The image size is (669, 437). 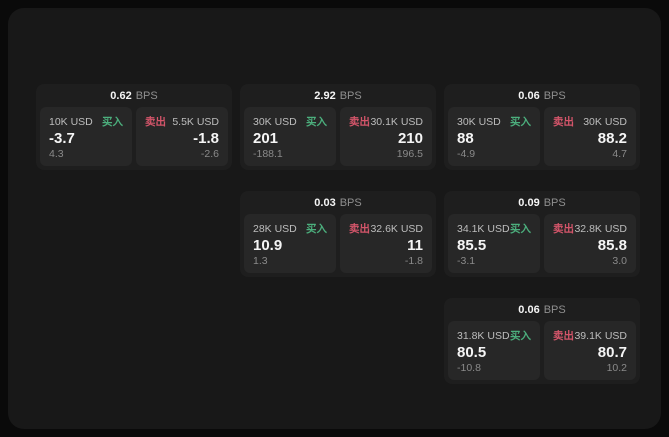 I want to click on sell-panel-header: 卖出 30K USD, so click(x=590, y=121).